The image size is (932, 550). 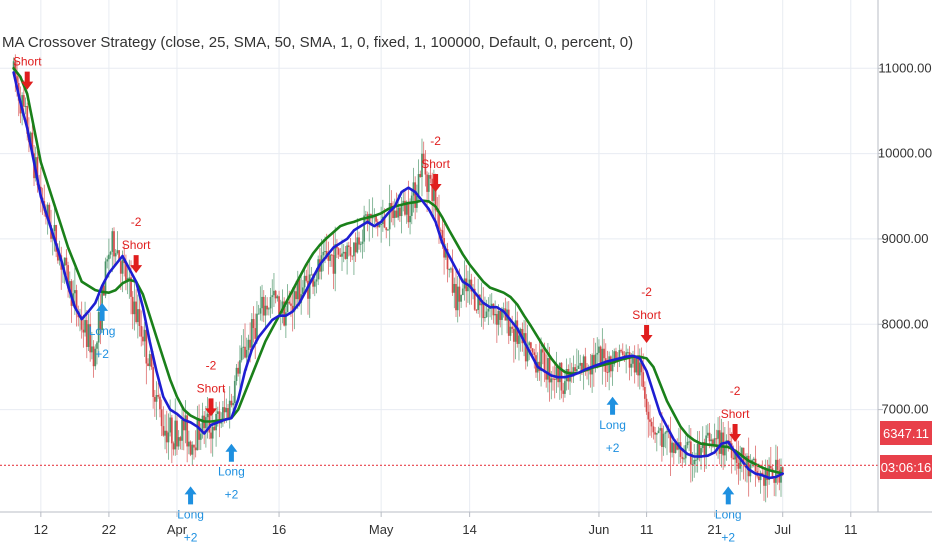 I want to click on price-badges: 6347.11 03:06:16, so click(x=906, y=450).